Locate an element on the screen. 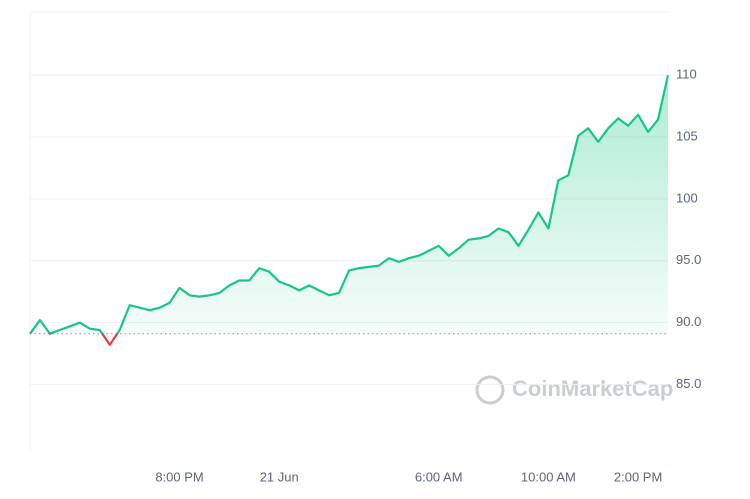 The image size is (750, 499). y-tick-label: 95.0 is located at coordinates (688, 259).